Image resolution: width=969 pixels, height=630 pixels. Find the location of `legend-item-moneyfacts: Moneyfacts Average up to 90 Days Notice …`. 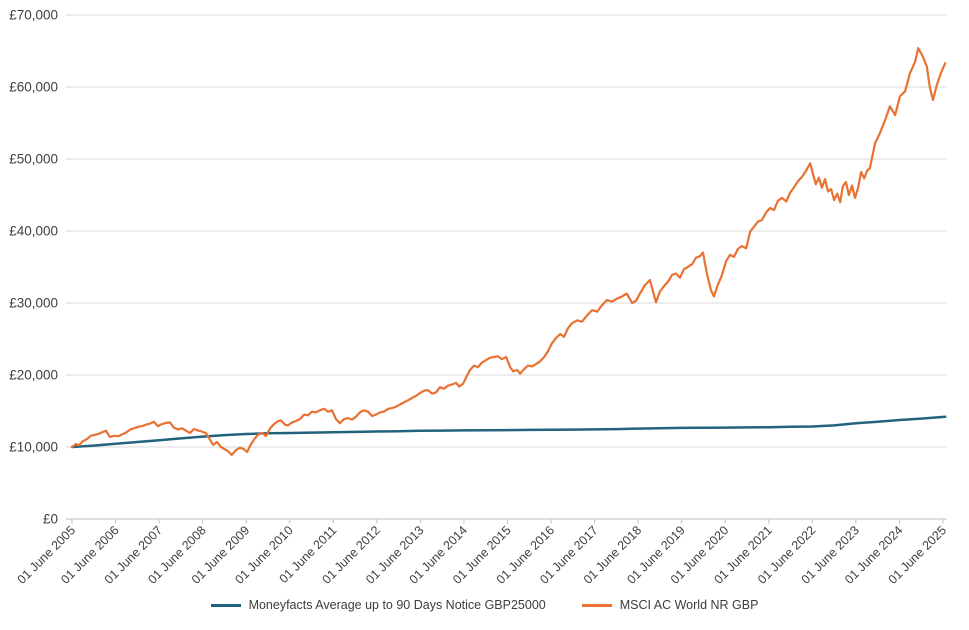

legend-item-moneyfacts: Moneyfacts Average up to 90 Days Notice … is located at coordinates (378, 605).